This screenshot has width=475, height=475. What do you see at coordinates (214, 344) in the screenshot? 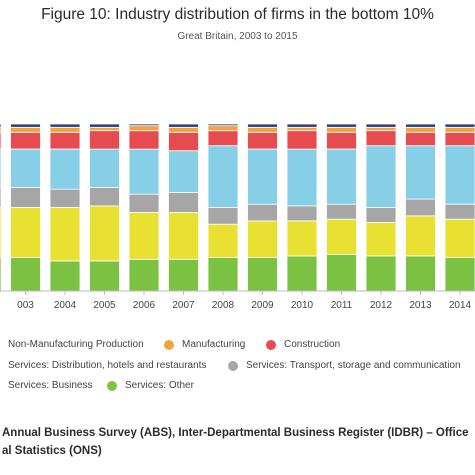
I see `legend-label: Manufacturing` at bounding box center [214, 344].